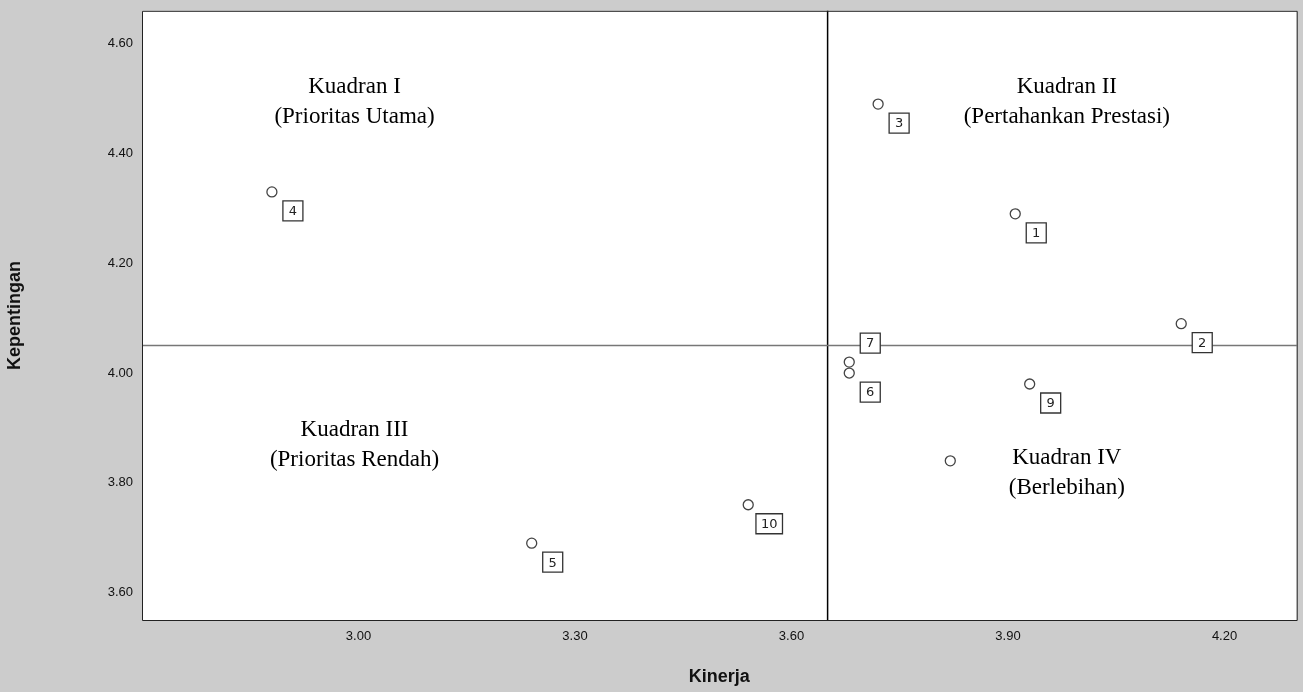 The image size is (1303, 692). What do you see at coordinates (1202, 343) in the screenshot?
I see `annotation: 2` at bounding box center [1202, 343].